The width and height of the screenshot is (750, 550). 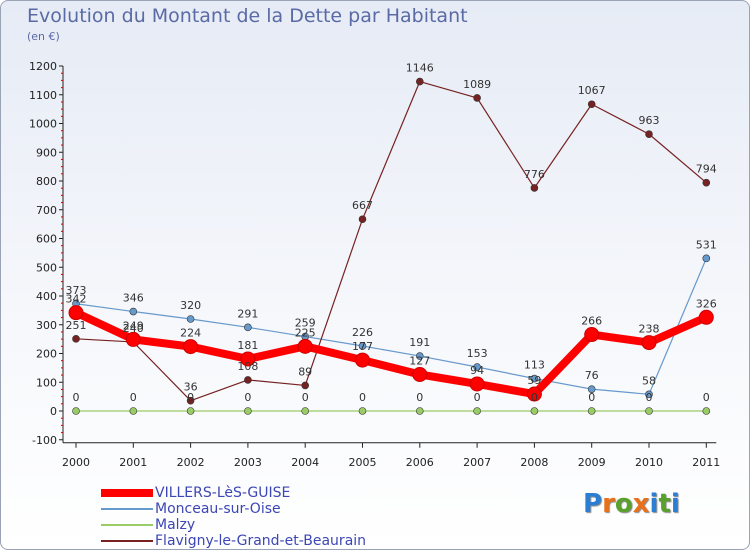 What do you see at coordinates (46, 354) in the screenshot?
I see `y-tick-label: 200` at bounding box center [46, 354].